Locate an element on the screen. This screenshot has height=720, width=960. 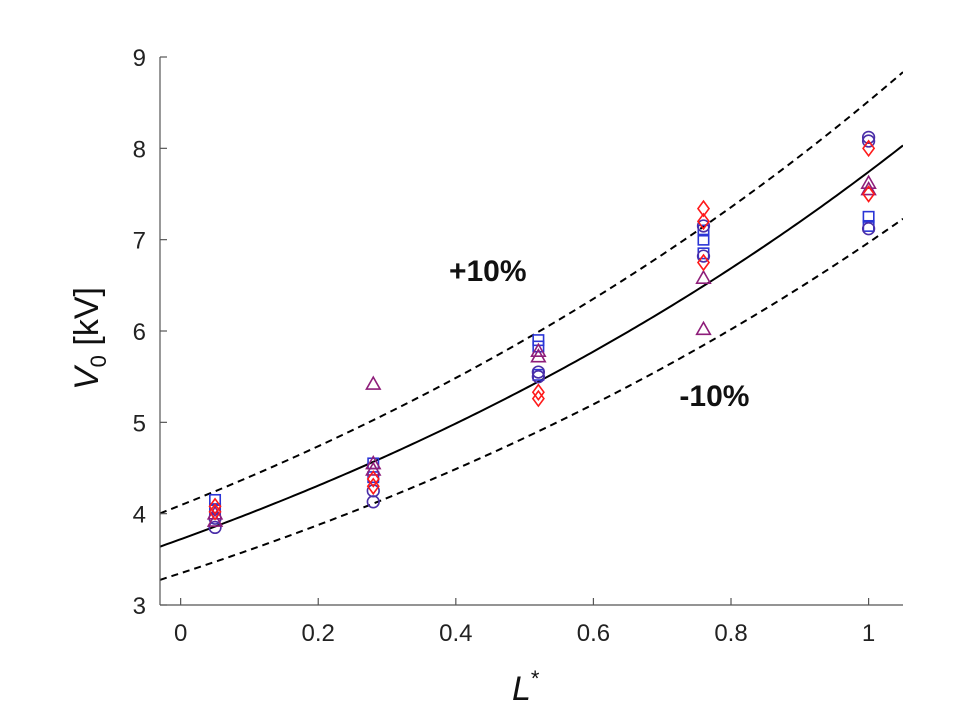
y-tick-label: 8 is located at coordinates (139, 149).